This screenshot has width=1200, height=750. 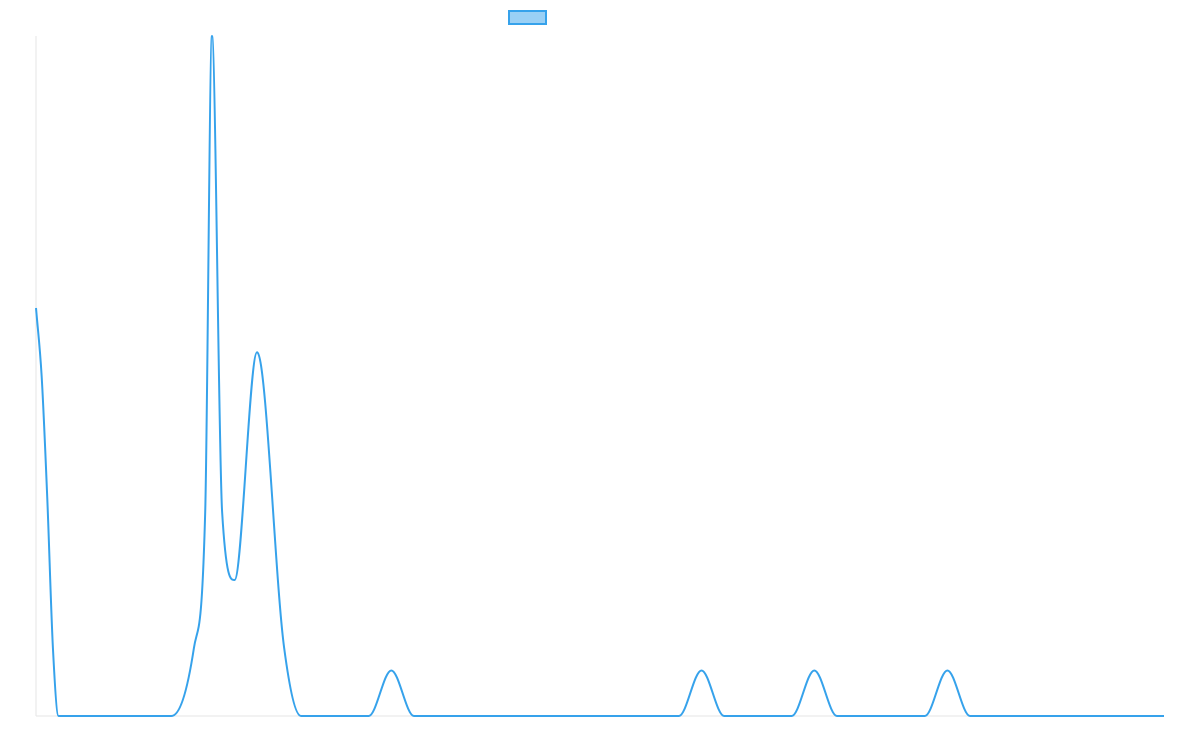 I want to click on legend-swatch, so click(x=527, y=17).